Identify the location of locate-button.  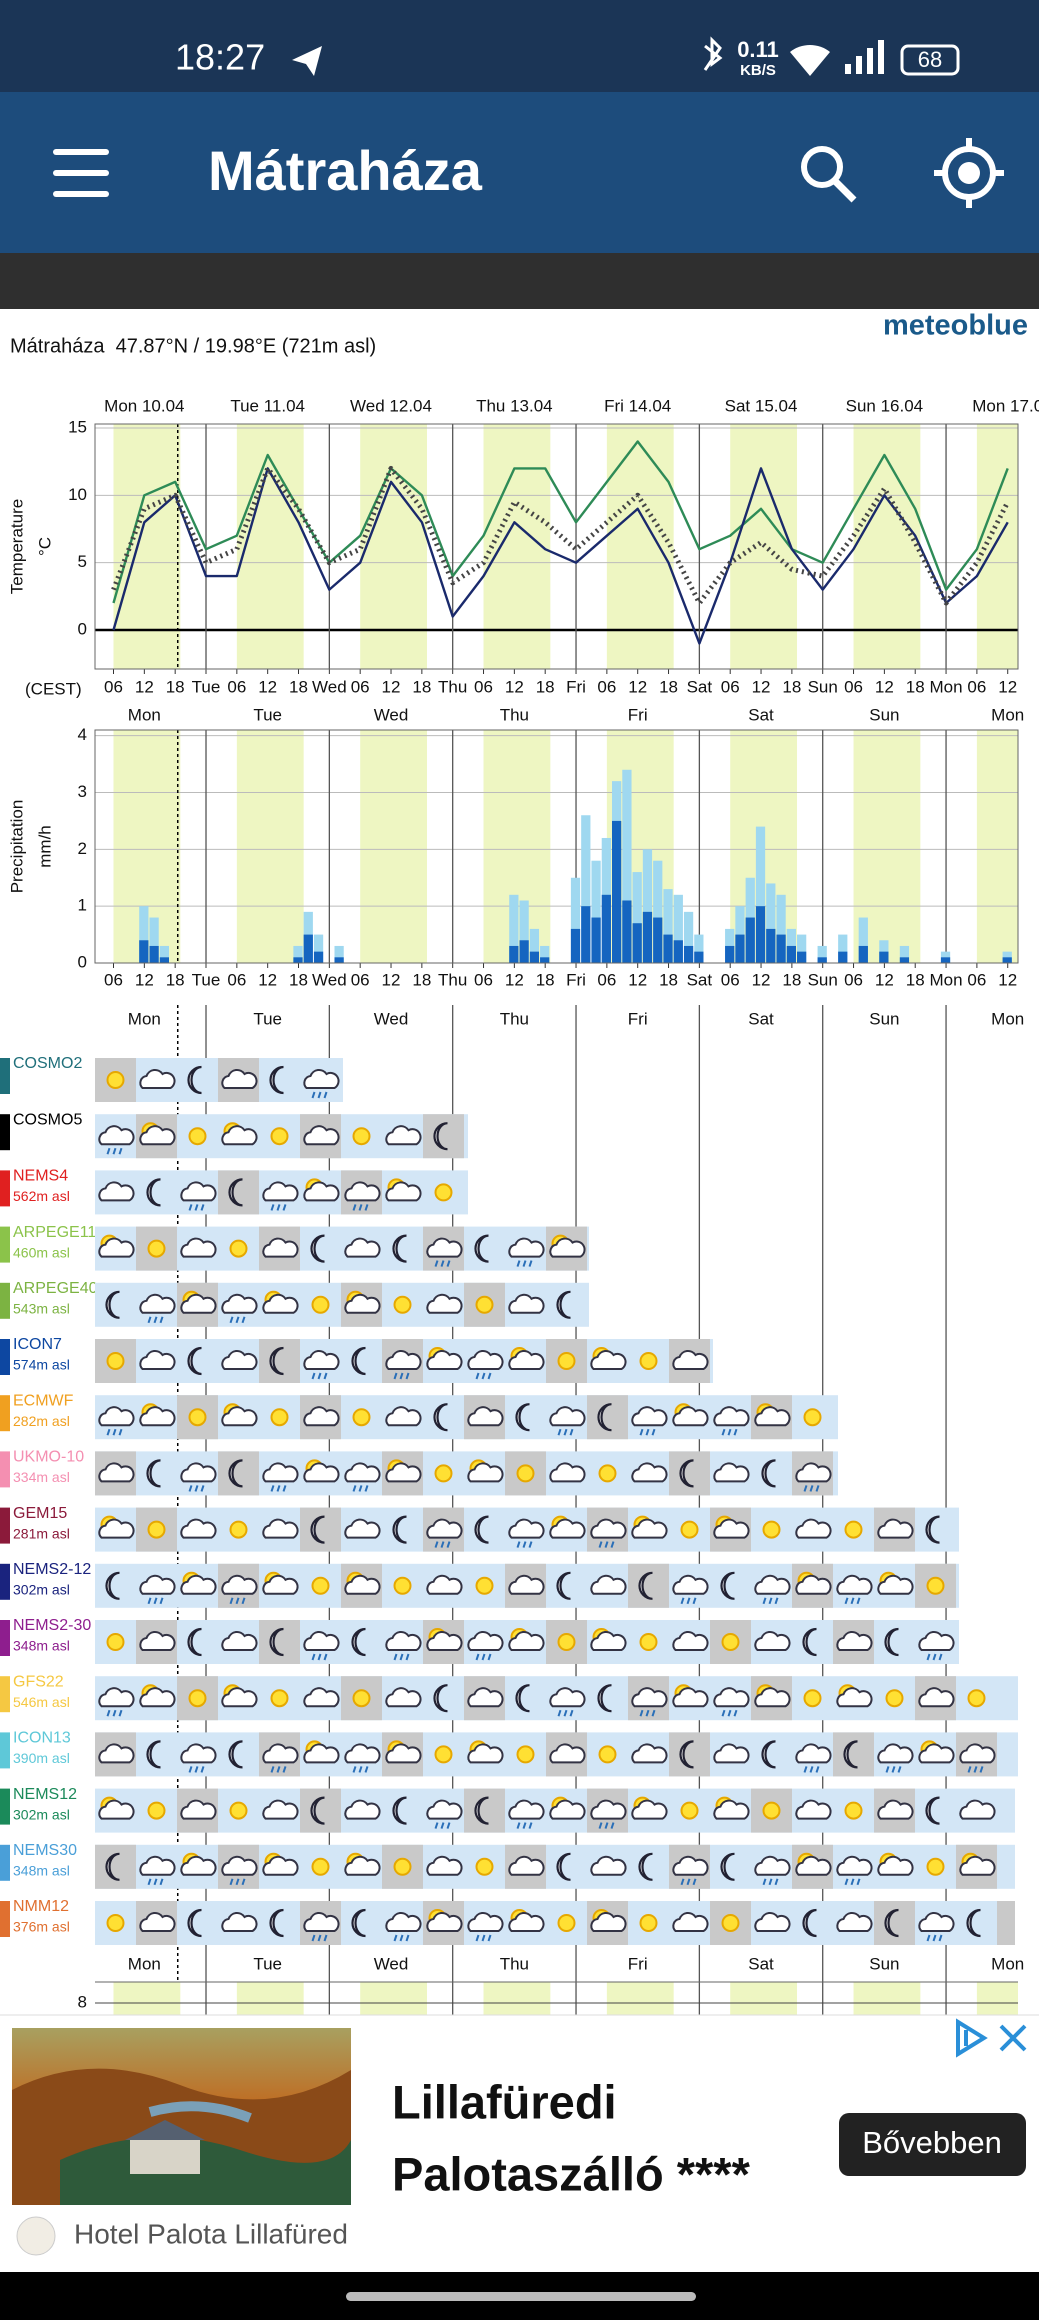
(969, 173).